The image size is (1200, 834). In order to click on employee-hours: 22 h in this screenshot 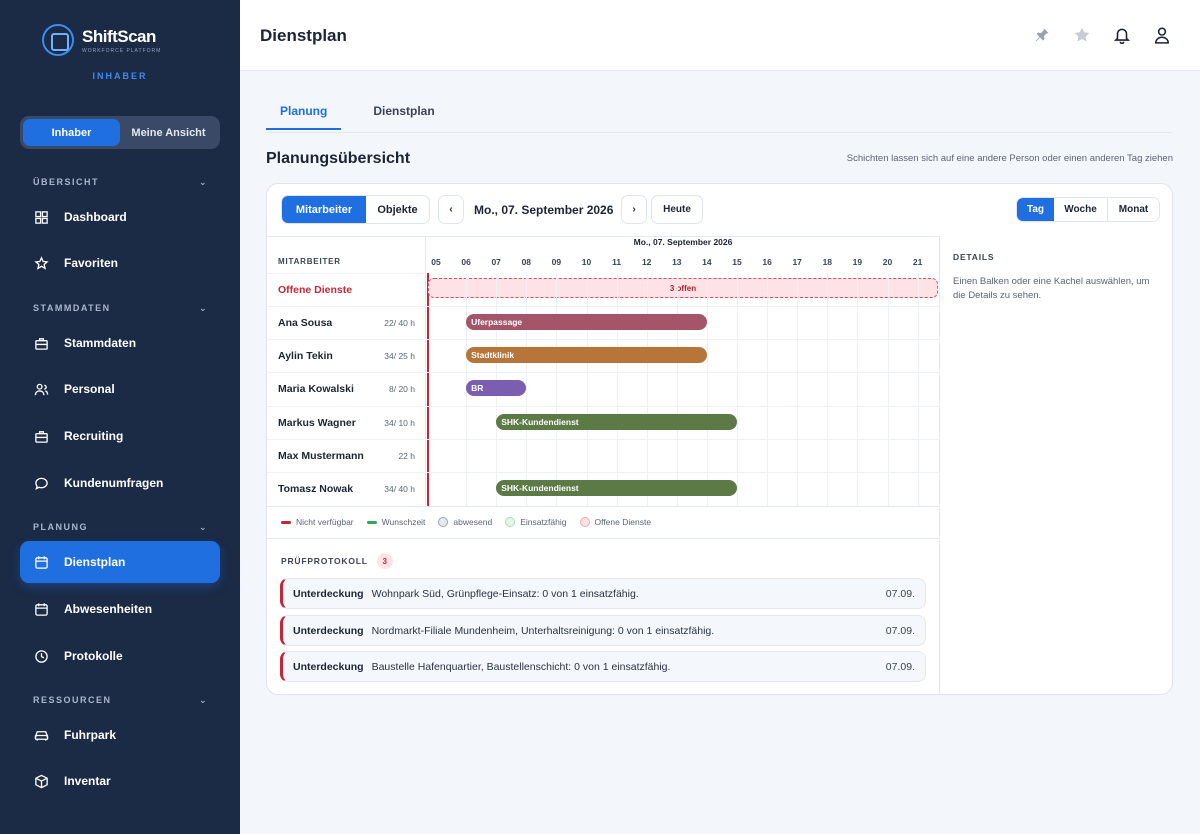, I will do `click(406, 456)`.